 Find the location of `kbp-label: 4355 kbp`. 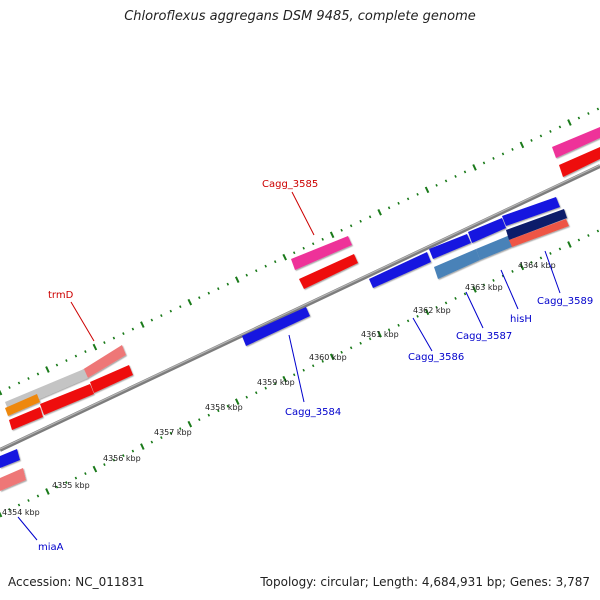

kbp-label: 4355 kbp is located at coordinates (71, 485).